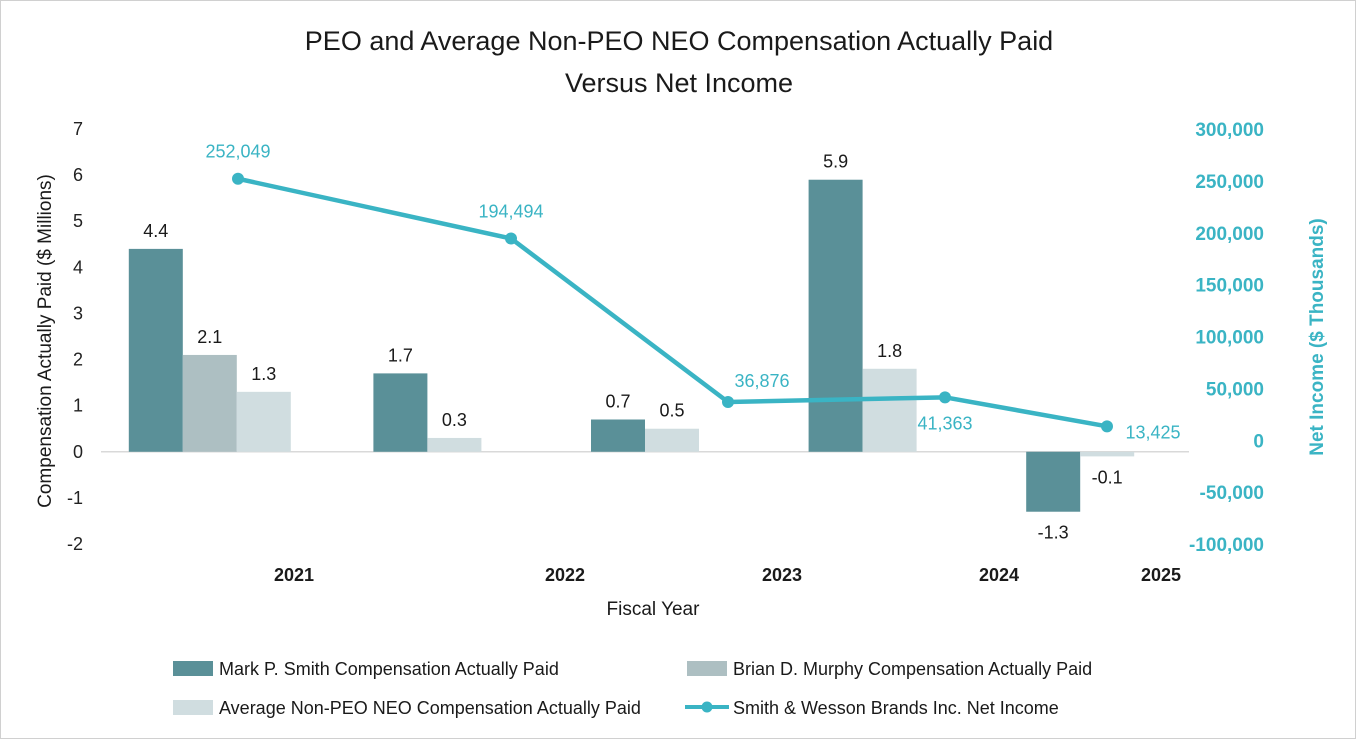 Image resolution: width=1356 pixels, height=740 pixels. Describe the element at coordinates (75, 498) in the screenshot. I see `left-tick-label: -1` at that location.